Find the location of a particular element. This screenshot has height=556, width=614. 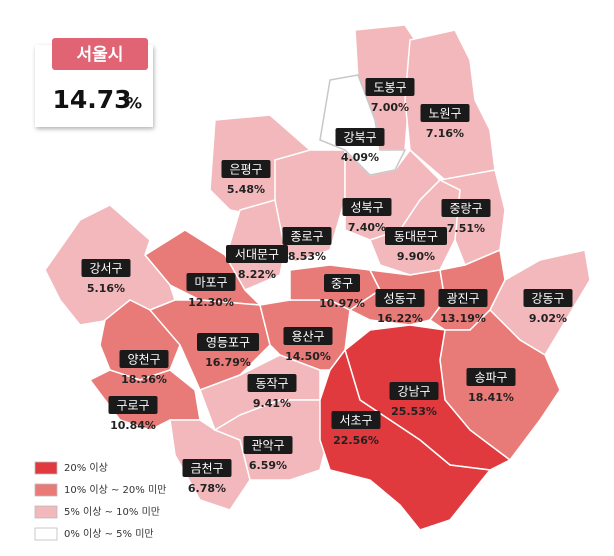

district-value: 18.36% is located at coordinates (144, 379).